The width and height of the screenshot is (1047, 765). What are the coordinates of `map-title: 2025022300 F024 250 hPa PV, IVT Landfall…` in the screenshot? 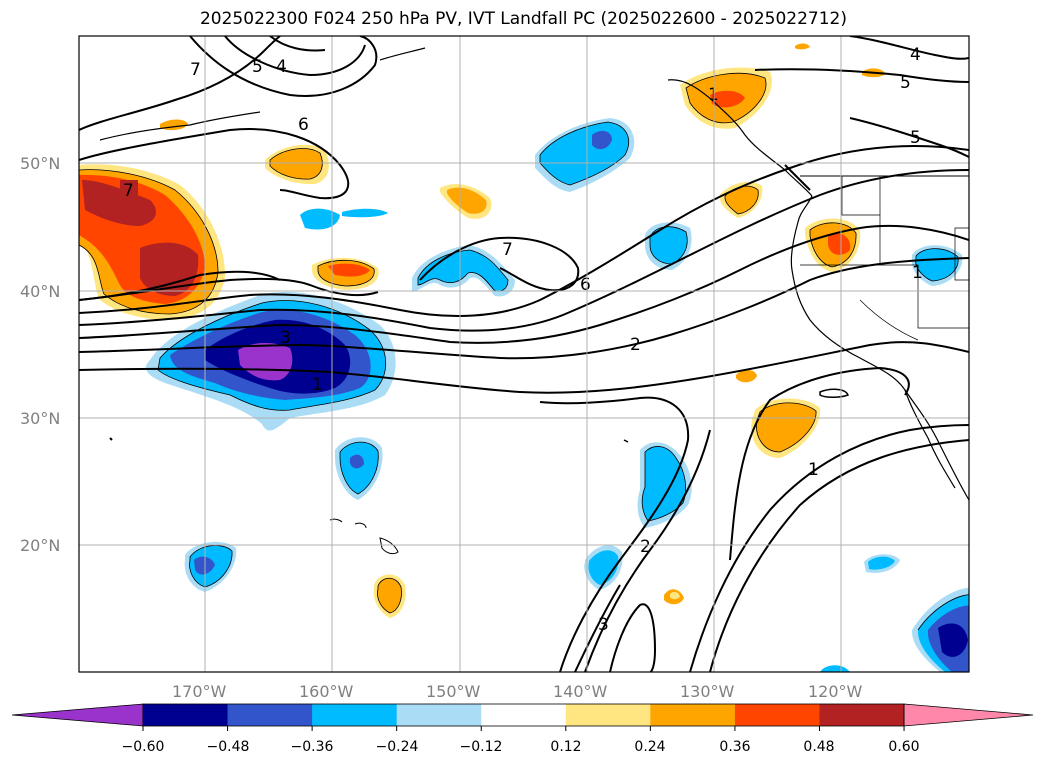 It's located at (523, 19).